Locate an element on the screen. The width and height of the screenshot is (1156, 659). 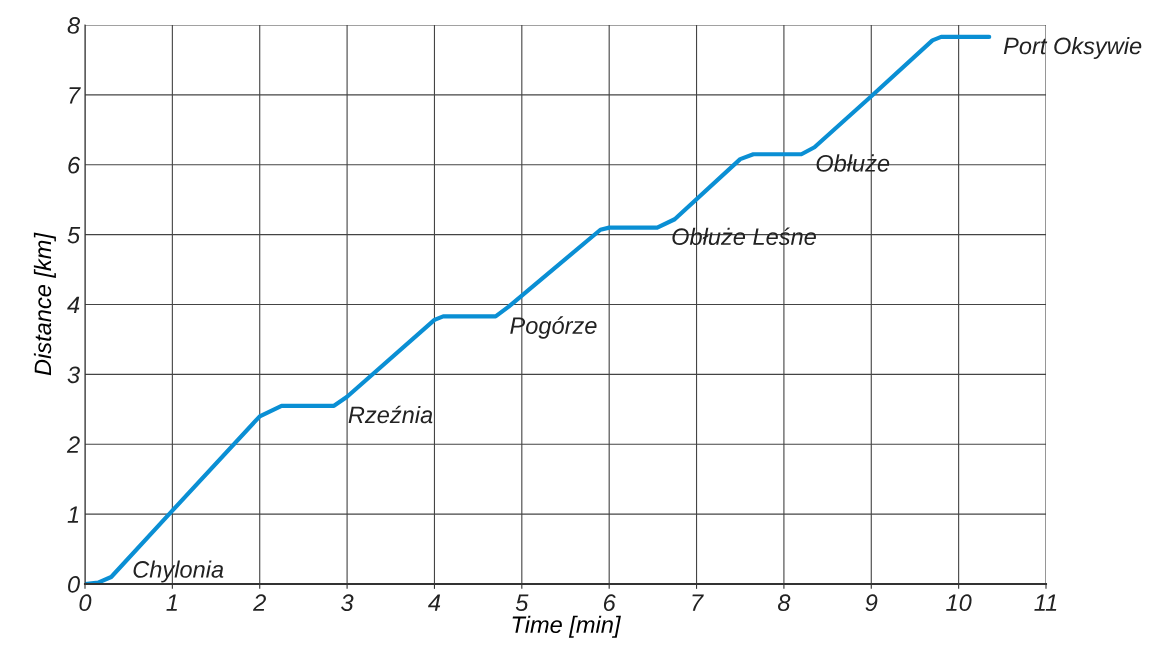
x-tick-label: 6 is located at coordinates (609, 603).